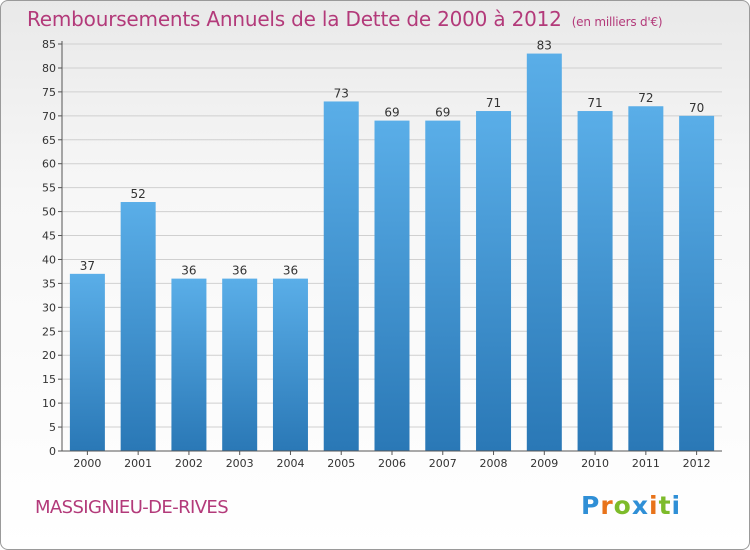 The image size is (750, 550). I want to click on location-name: MASSIGNIEU-DE-RIVES, so click(132, 507).